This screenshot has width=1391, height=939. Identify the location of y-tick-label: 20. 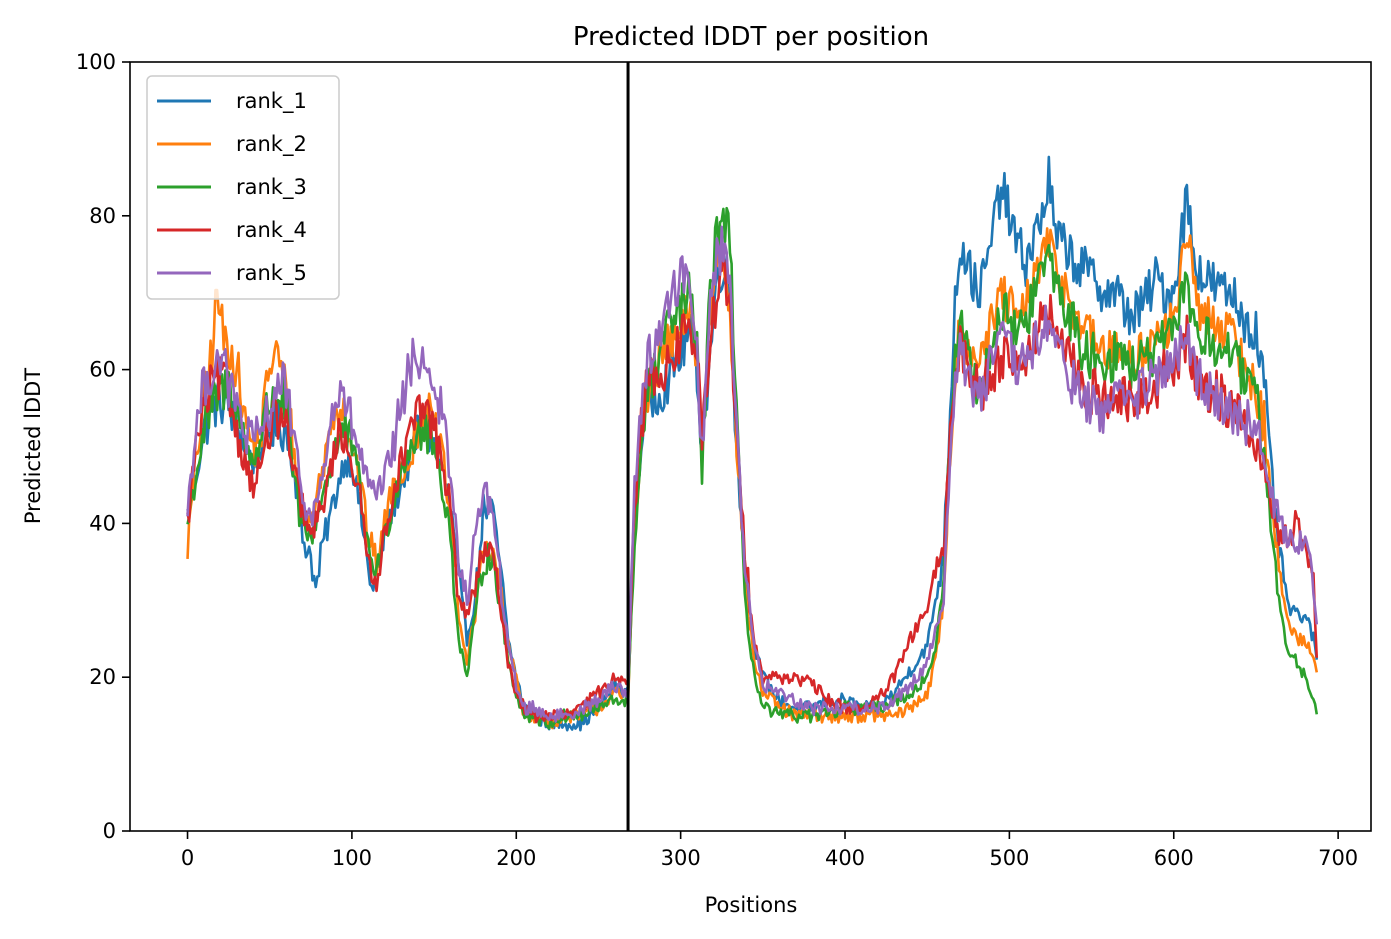
(102, 677).